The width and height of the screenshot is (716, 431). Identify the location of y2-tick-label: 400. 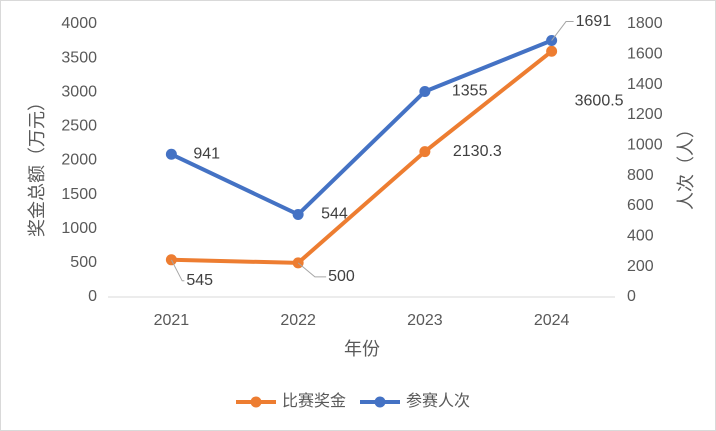
(640, 236).